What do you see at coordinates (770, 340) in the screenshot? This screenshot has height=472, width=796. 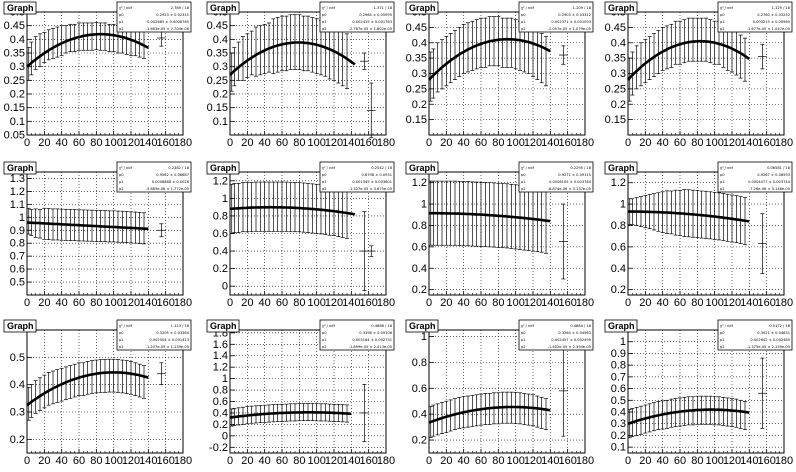 I see `stats-value: 0.002642 ± 0.002485` at bounding box center [770, 340].